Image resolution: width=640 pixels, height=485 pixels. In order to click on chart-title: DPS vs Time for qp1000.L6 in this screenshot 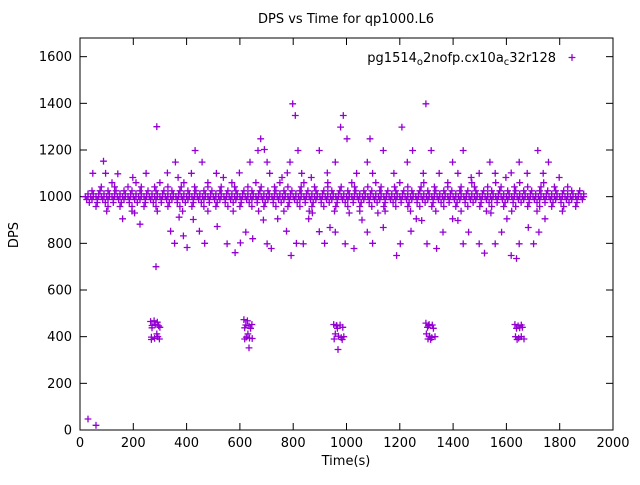, I will do `click(346, 19)`.